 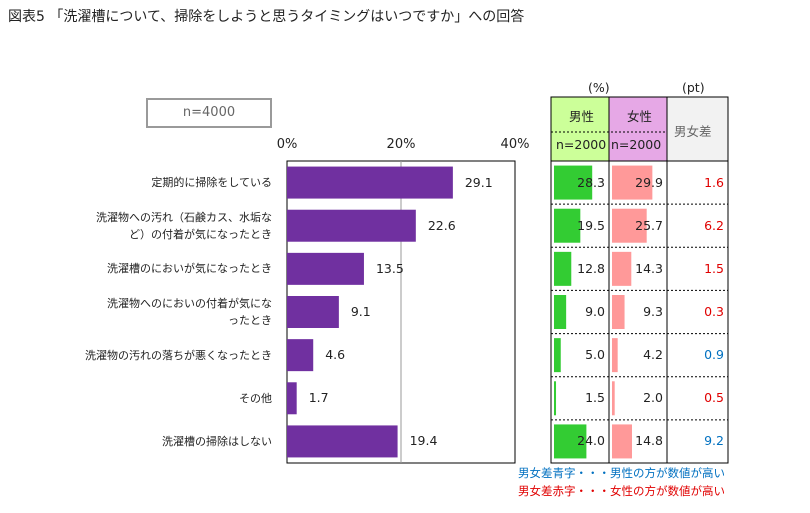 What do you see at coordinates (184, 217) in the screenshot?
I see `category-label-line: 洗濯物への汚れ（石鹸カス、水垢な` at bounding box center [184, 217].